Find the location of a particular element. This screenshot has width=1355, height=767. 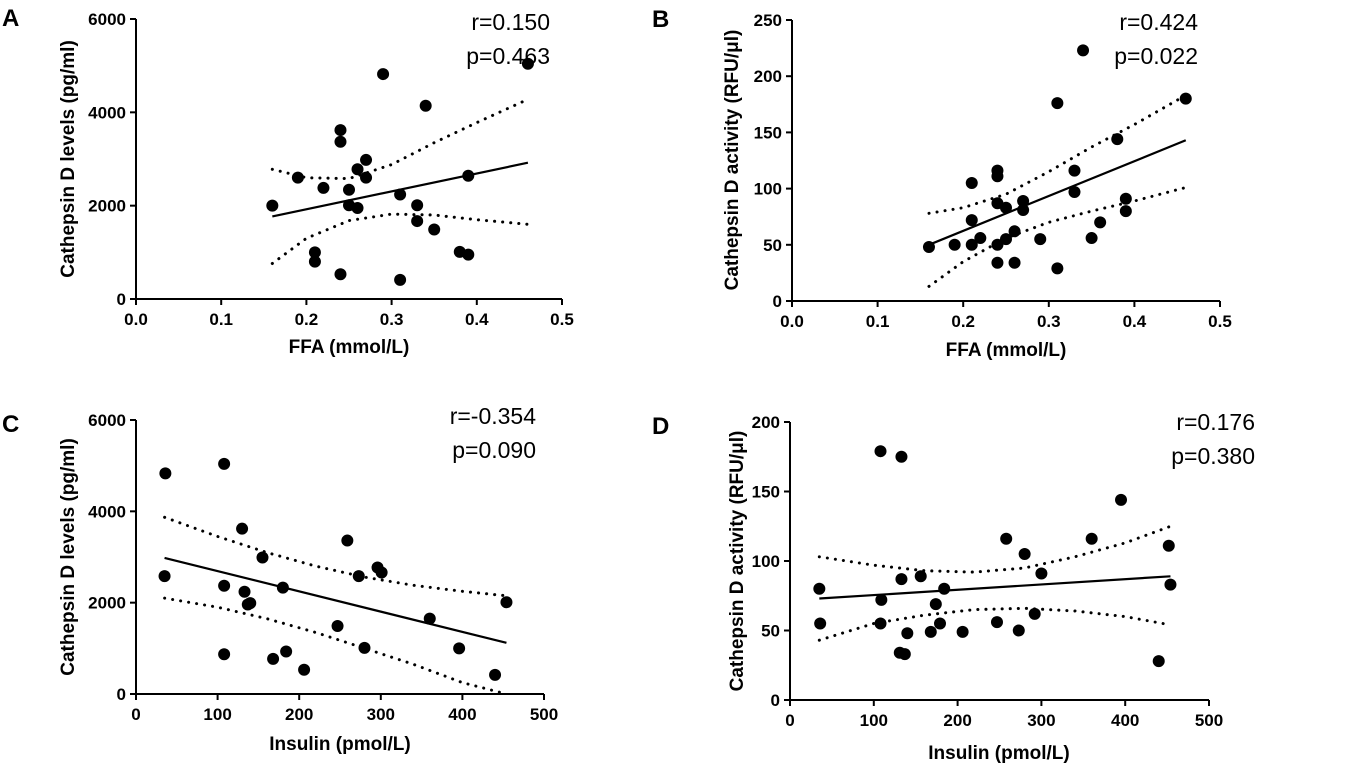

y-axis-title: Cathepsin D activity (RFU/μl) is located at coordinates (737, 561).